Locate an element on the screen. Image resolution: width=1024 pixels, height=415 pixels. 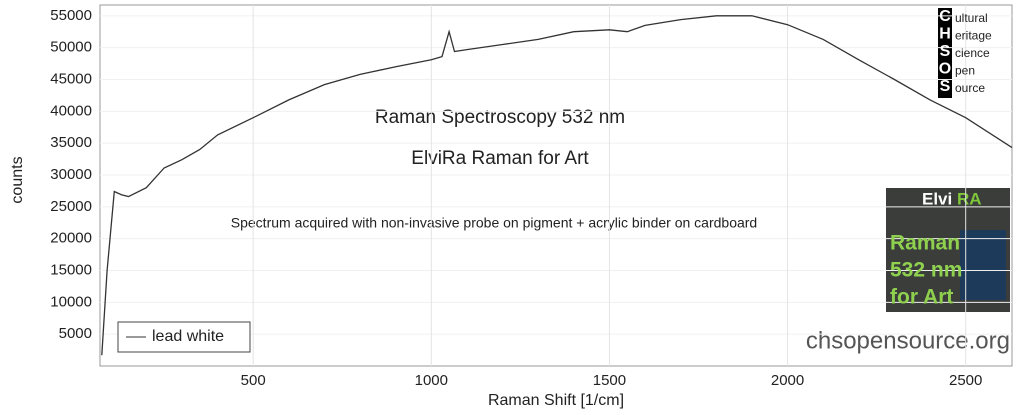
y-tick-label: 35000 is located at coordinates (71, 142).